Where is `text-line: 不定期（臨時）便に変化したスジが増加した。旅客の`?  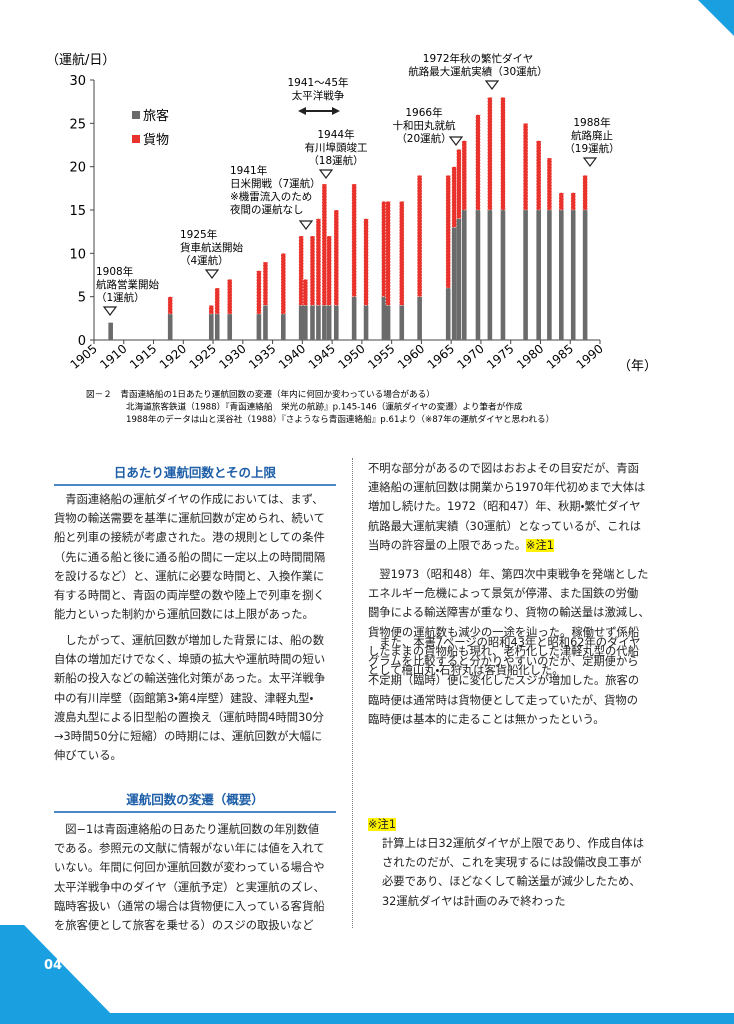
text-line: 不定期（臨時）便に変化したスジが増加した。旅客の is located at coordinates (504, 680).